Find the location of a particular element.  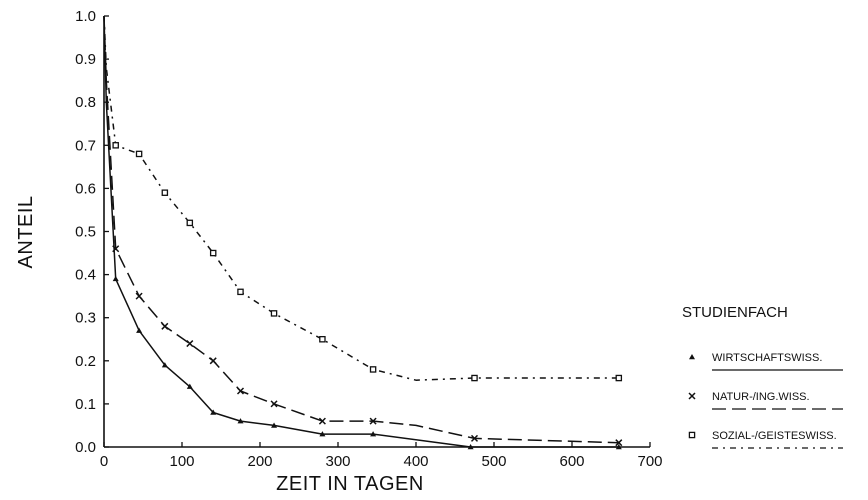

legend-label: WIRTSCHAFTSWISS. is located at coordinates (767, 358).